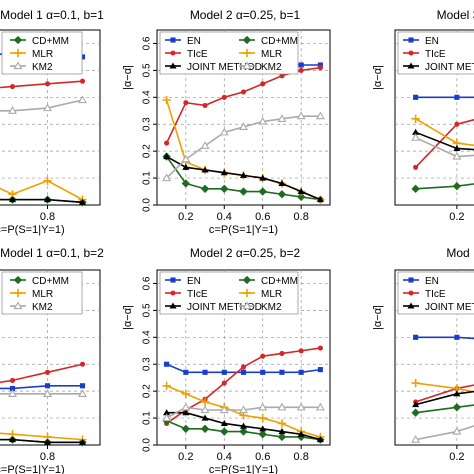  I want to click on legend-label: EN, so click(432, 41).